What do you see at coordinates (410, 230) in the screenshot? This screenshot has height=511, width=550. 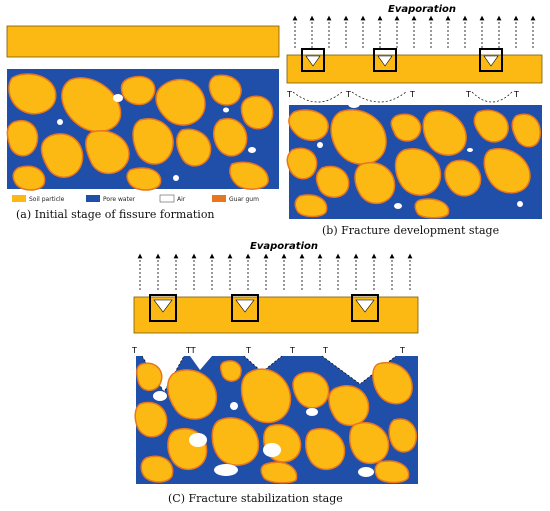 I see `panel-b-caption: (b) Fracture development stage` at bounding box center [410, 230].